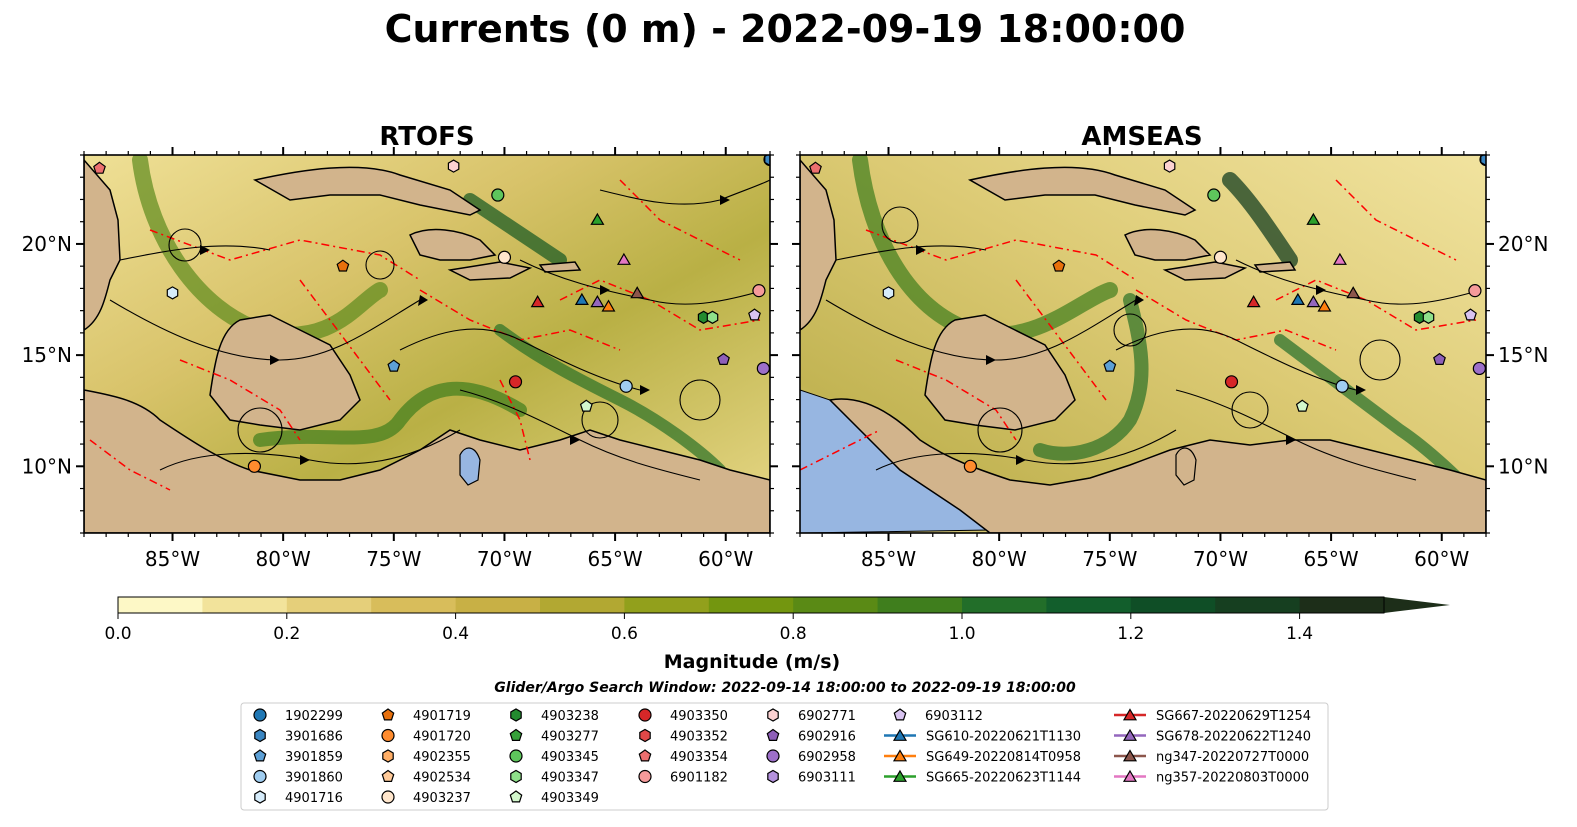 The width and height of the screenshot is (1577, 827). What do you see at coordinates (442, 716) in the screenshot?
I see `legend-label: 4901719` at bounding box center [442, 716].